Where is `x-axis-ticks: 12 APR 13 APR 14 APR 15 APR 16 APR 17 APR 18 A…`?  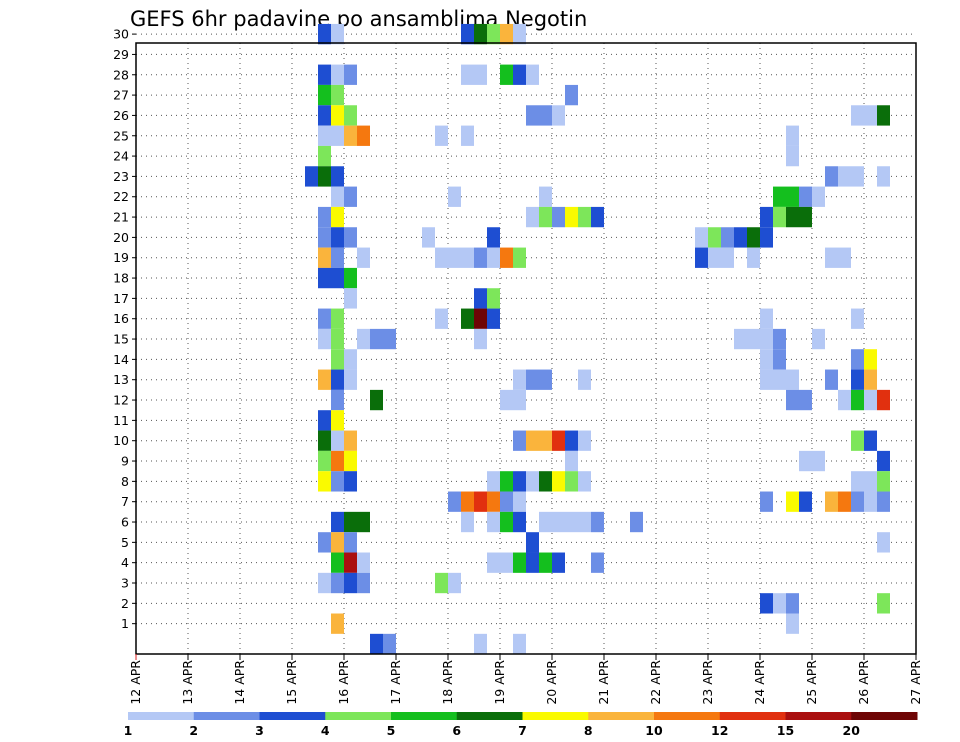 x-axis-ticks: 12 APR 13 APR 14 APR 15 APR 16 APR 17 APR 18 A… is located at coordinates (525, 679).